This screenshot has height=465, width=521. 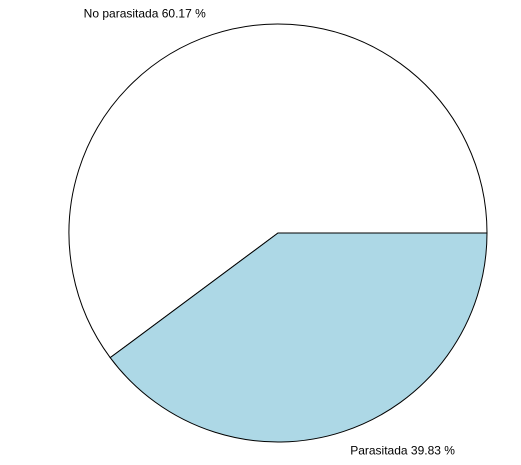 I want to click on slice-value-label: 60.17 %, so click(x=184, y=14).